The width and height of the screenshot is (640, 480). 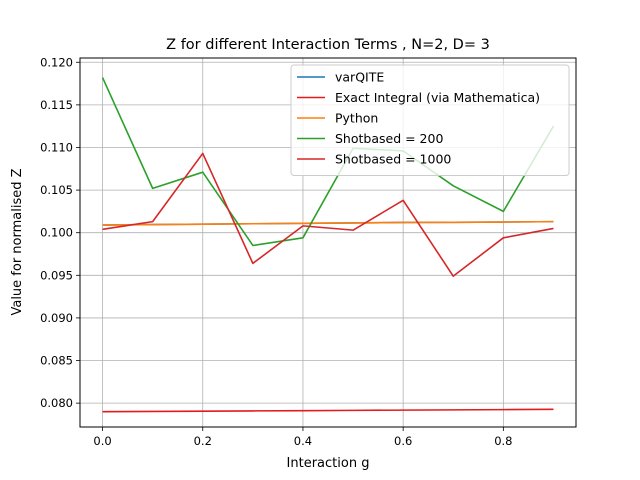 I want to click on x-tick-label: 0.8, so click(x=503, y=441).